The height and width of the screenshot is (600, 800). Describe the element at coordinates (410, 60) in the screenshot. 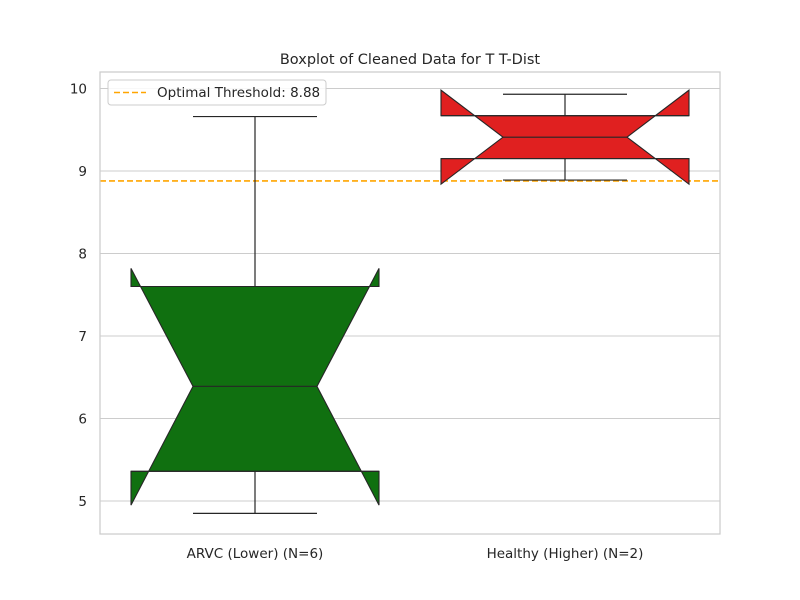

I see `chart-title: Boxplot of Cleaned Data for T T-Dist` at that location.